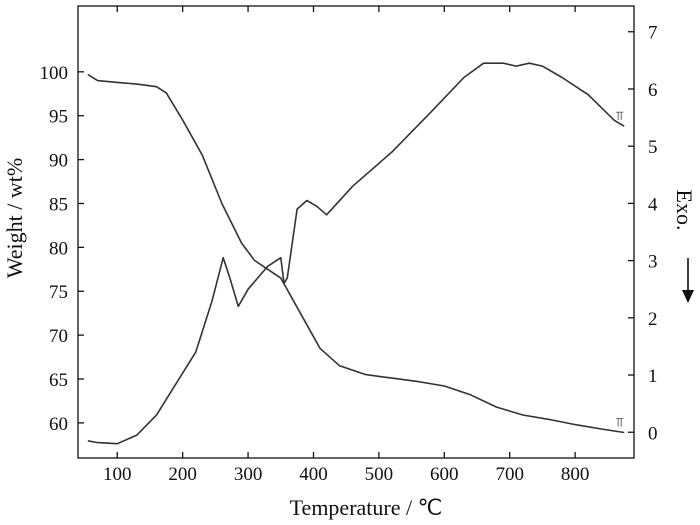 Image resolution: width=700 pixels, height=525 pixels. What do you see at coordinates (313, 474) in the screenshot?
I see `x-tick-label: 400` at bounding box center [313, 474].